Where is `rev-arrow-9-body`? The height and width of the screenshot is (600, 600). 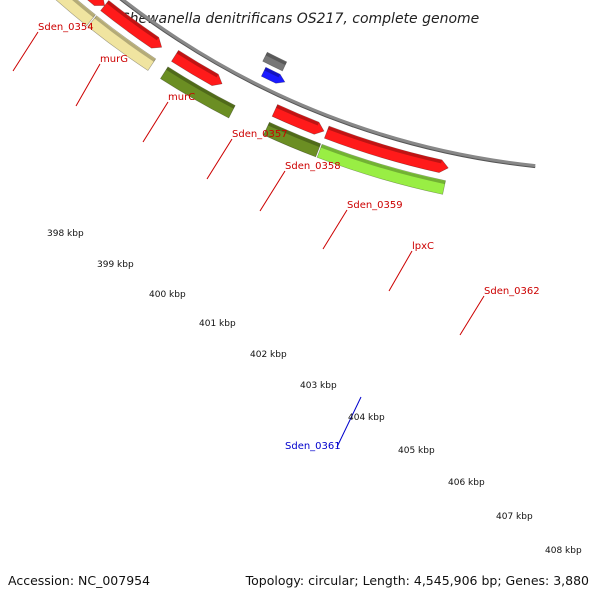 rev-arrow-9-body is located at coordinates (386, 149).